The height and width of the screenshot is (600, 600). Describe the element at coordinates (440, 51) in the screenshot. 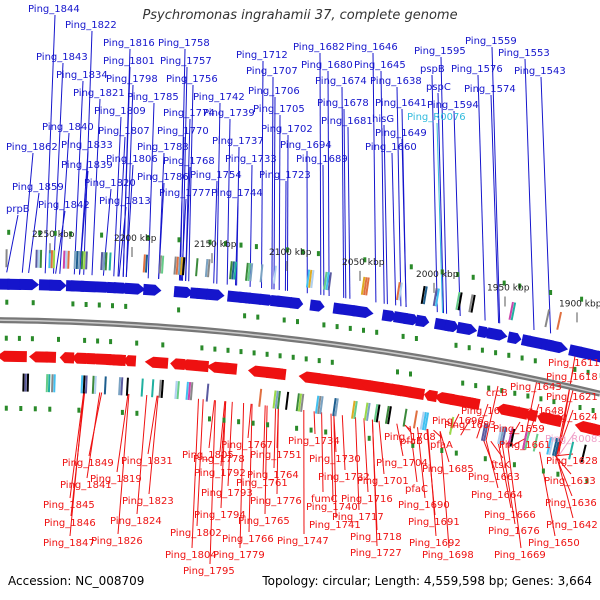

I see `gene-label-forward: Ping_1595` at that location.